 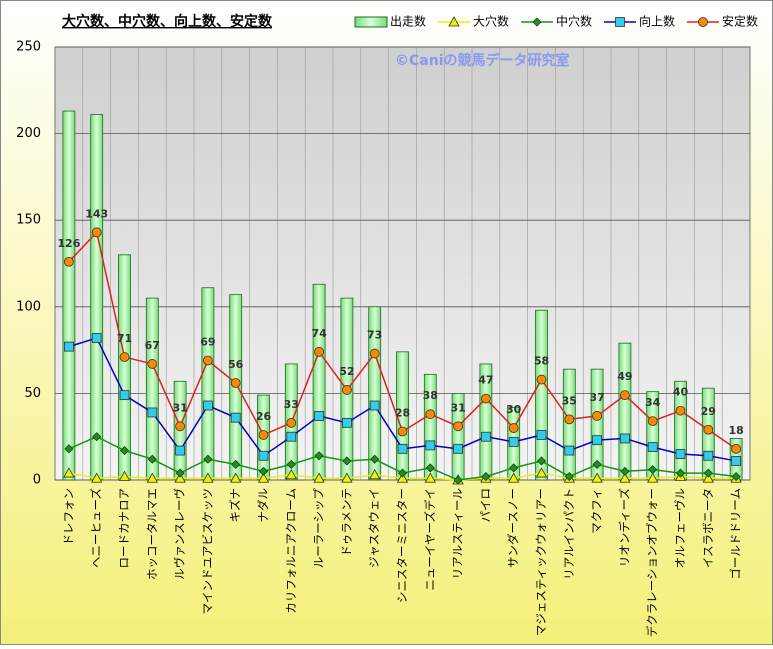 What do you see at coordinates (371, 22) in the screenshot?
I see `legend-swatch` at bounding box center [371, 22].